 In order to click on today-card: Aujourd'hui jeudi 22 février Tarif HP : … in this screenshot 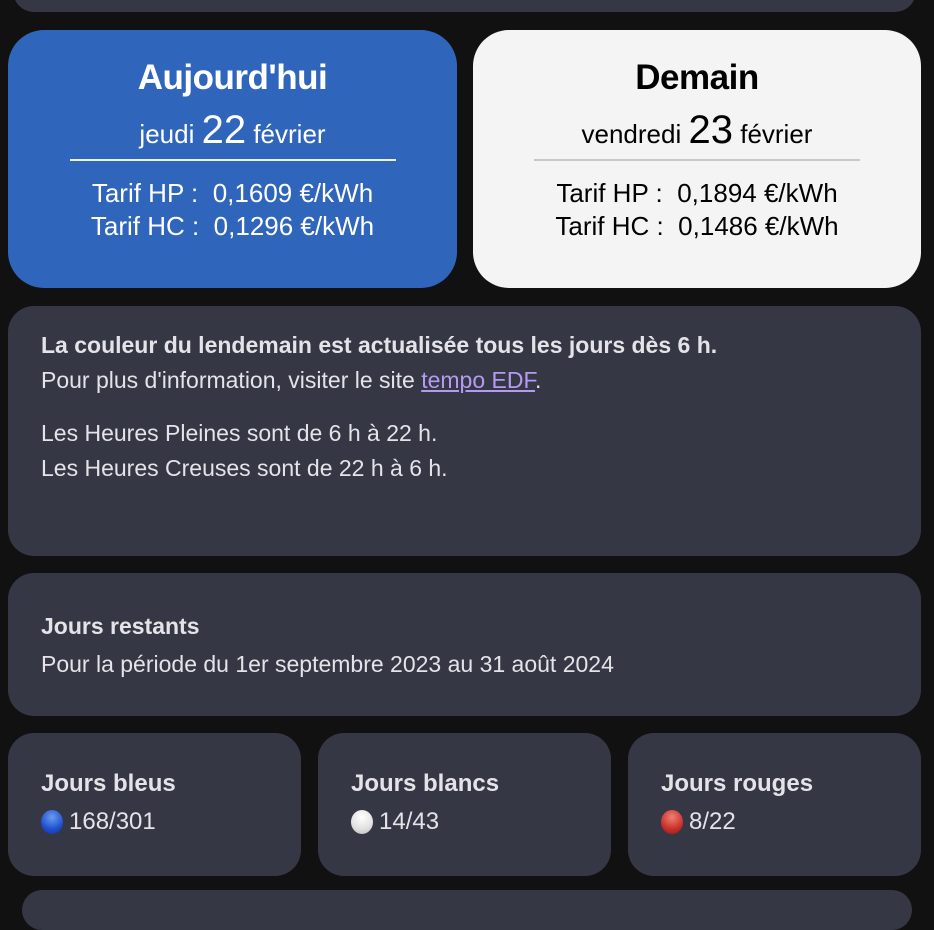, I will do `click(232, 159)`.